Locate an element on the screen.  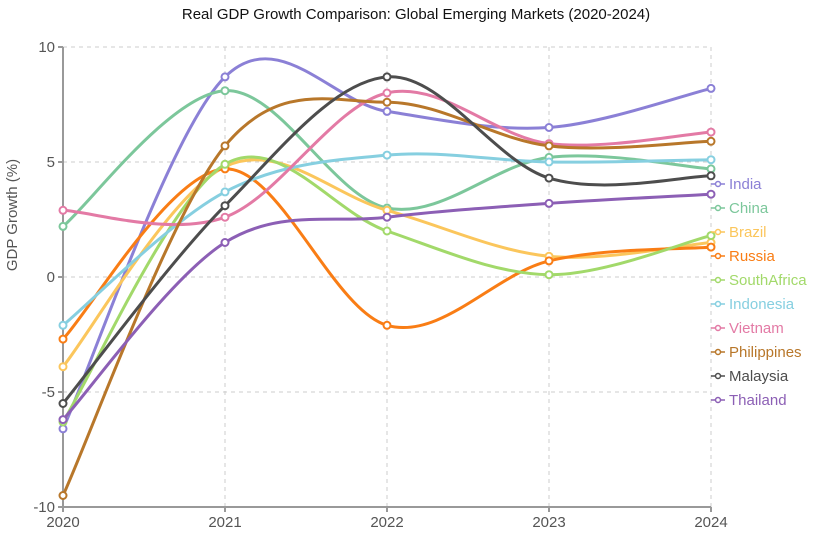
y-axis-label: GDP Growth (%) is located at coordinates (12, 215).